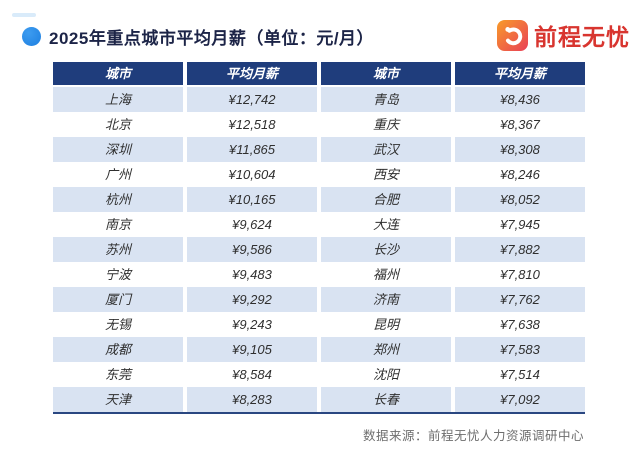  What do you see at coordinates (520, 324) in the screenshot?
I see `salary-cell: ¥7,638` at bounding box center [520, 324].